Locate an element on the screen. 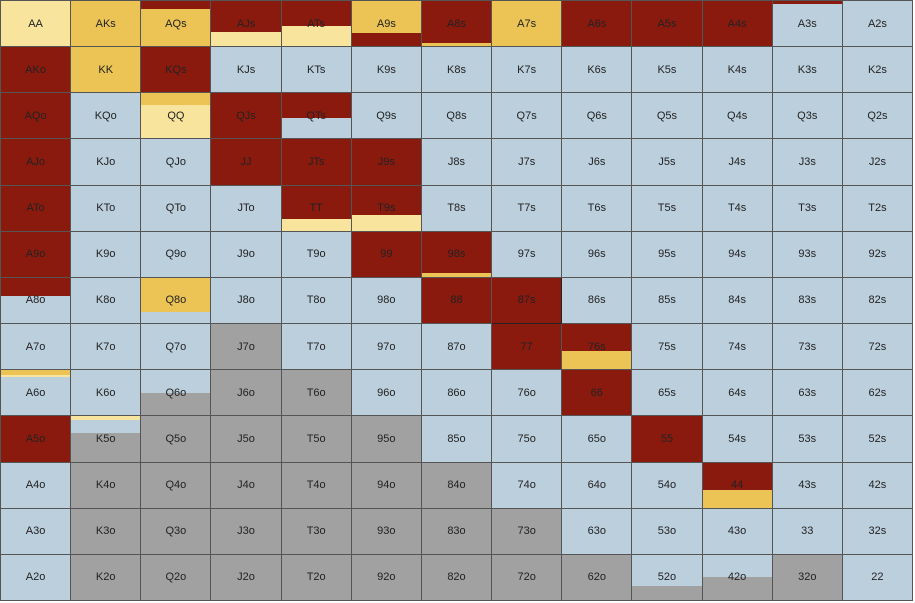 The width and height of the screenshot is (915, 603). hand-cell-63o: 63o is located at coordinates (597, 531).